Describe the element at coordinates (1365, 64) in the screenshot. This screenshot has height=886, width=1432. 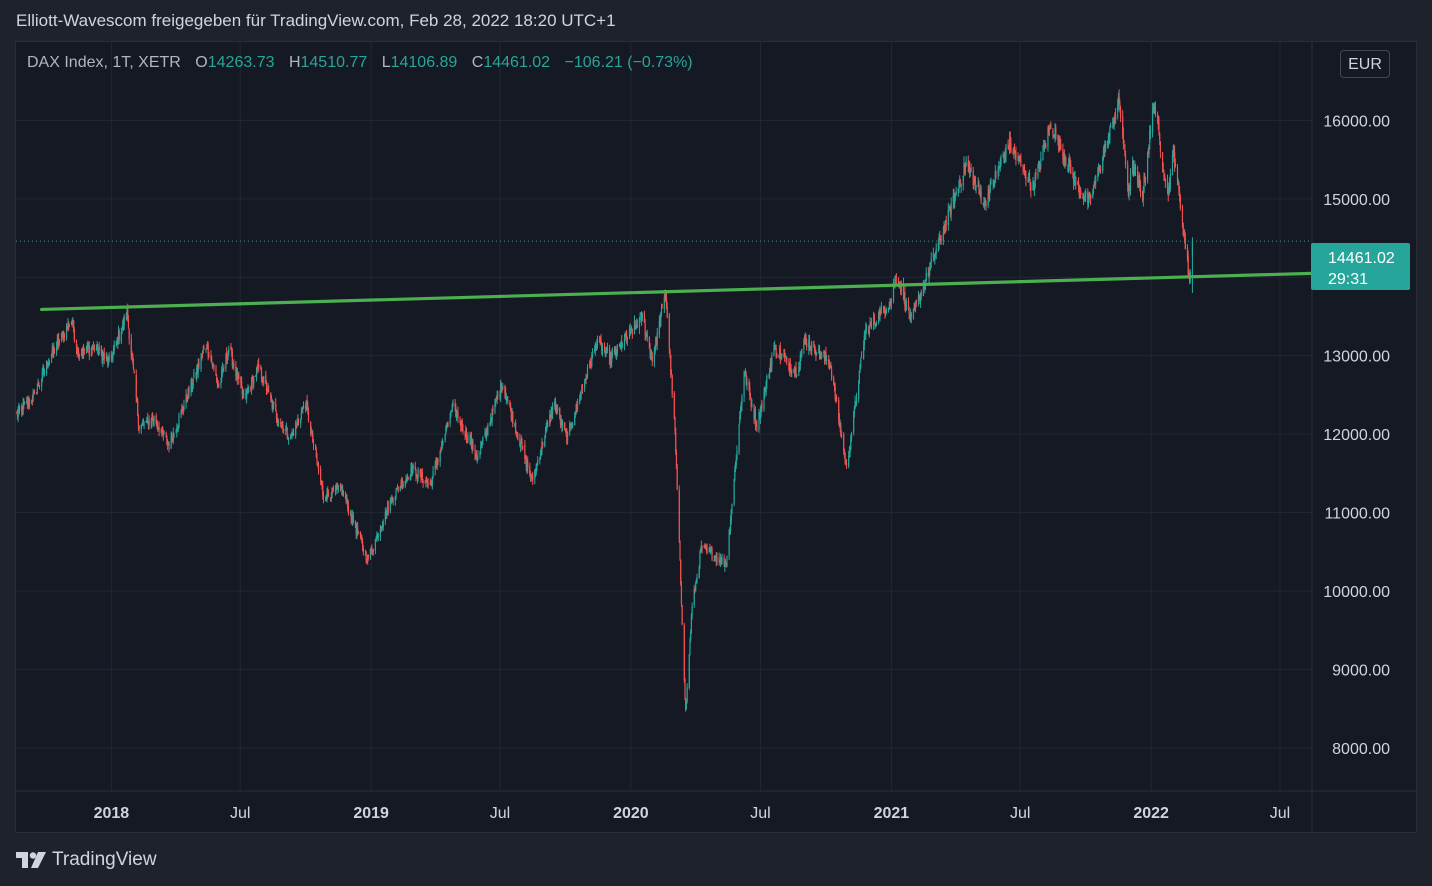
I see `currency-button: EUR` at that location.